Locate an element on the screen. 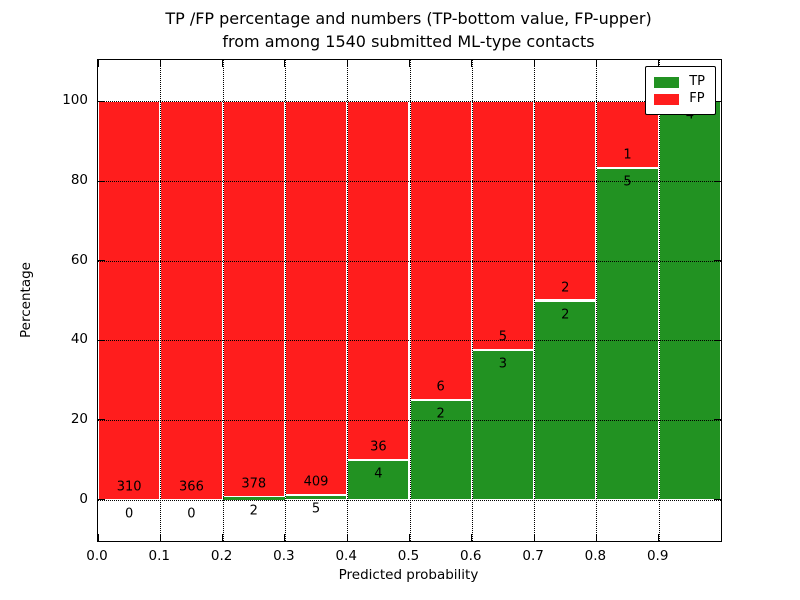  tp-color-swatch is located at coordinates (667, 82).